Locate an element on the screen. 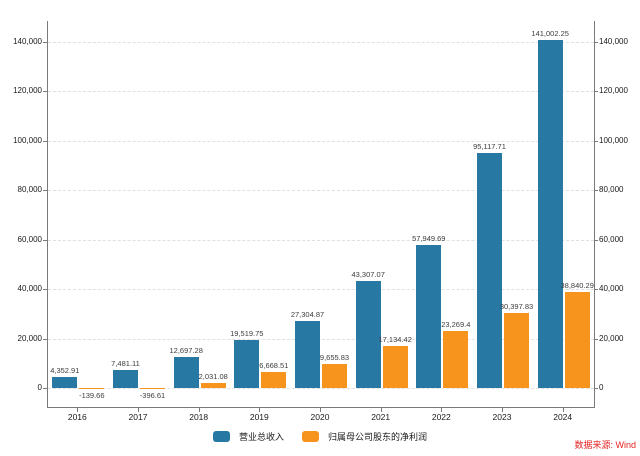 The image size is (640, 456). x-axis-label-2018: 2018 is located at coordinates (199, 417).